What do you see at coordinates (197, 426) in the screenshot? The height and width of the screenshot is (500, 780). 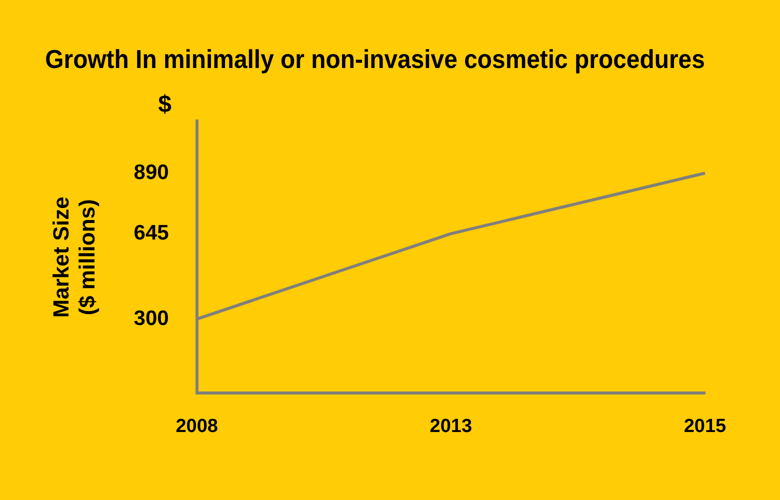 I see `x-tick-label: 2008` at bounding box center [197, 426].